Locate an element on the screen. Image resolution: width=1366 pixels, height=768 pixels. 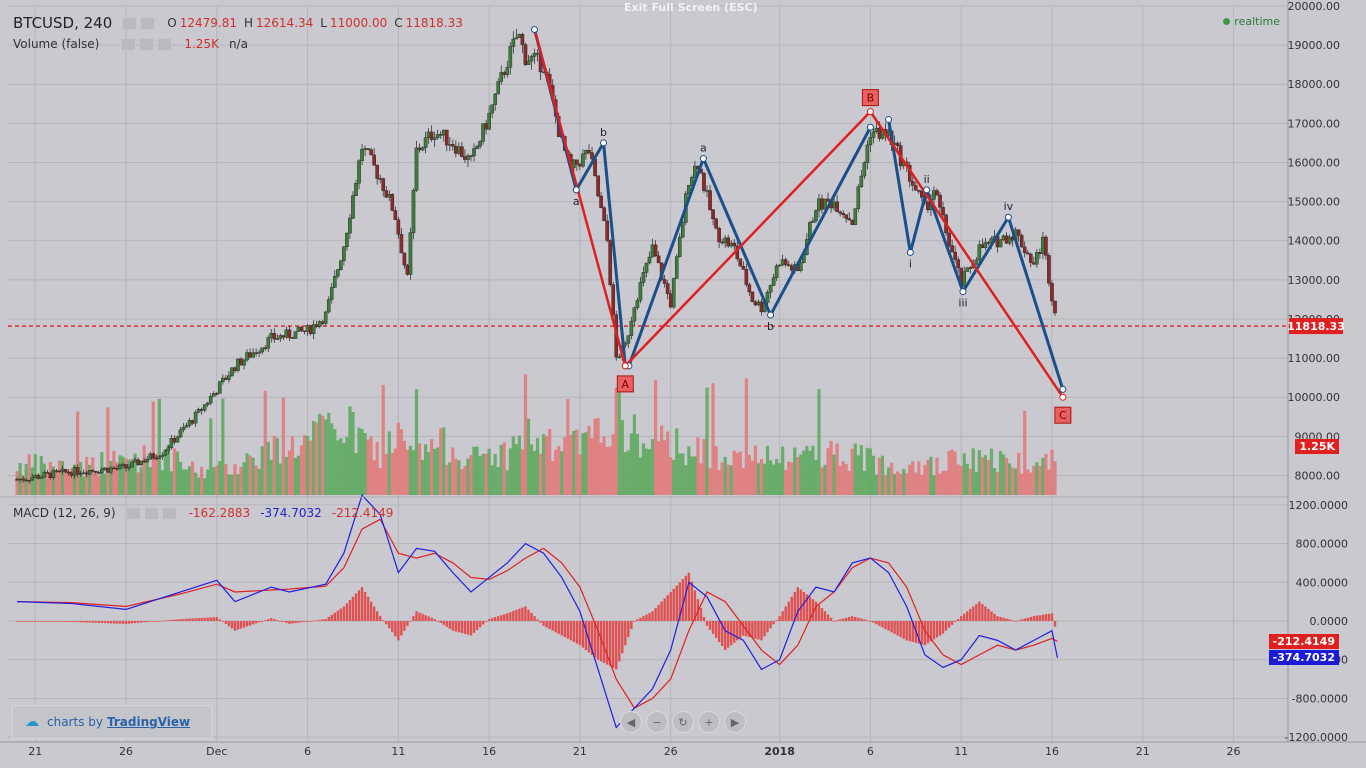
tradingview-branding: ☁ charts by TradingView is located at coordinates (112, 722).